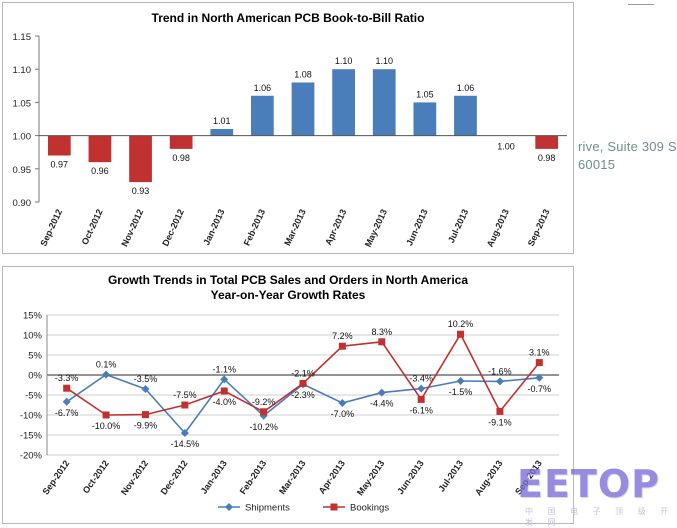 This screenshot has height=528, width=677. What do you see at coordinates (263, 88) in the screenshot?
I see `data-label: 1.06` at bounding box center [263, 88].